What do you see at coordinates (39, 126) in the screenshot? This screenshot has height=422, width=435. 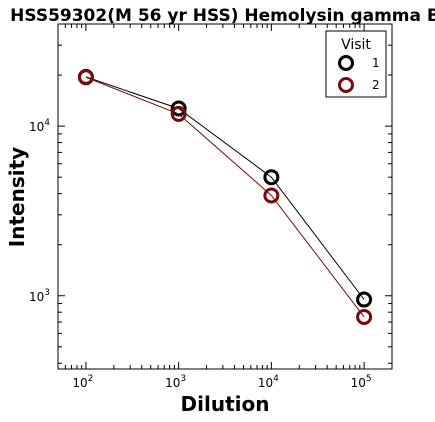 I see `y-tick-label: 10⁴` at bounding box center [39, 126].